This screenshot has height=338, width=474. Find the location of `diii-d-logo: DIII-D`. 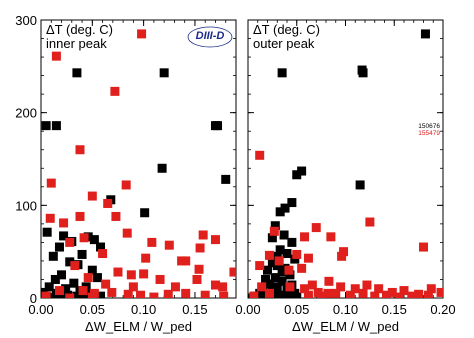

diii-d-logo: DIII-D is located at coordinates (210, 37).